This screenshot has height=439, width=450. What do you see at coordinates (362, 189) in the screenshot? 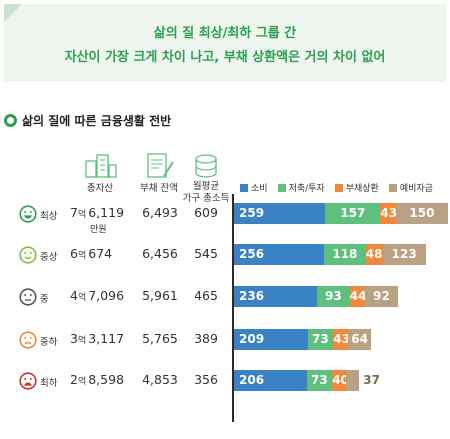
I see `legend-label: 부채상환` at bounding box center [362, 189].